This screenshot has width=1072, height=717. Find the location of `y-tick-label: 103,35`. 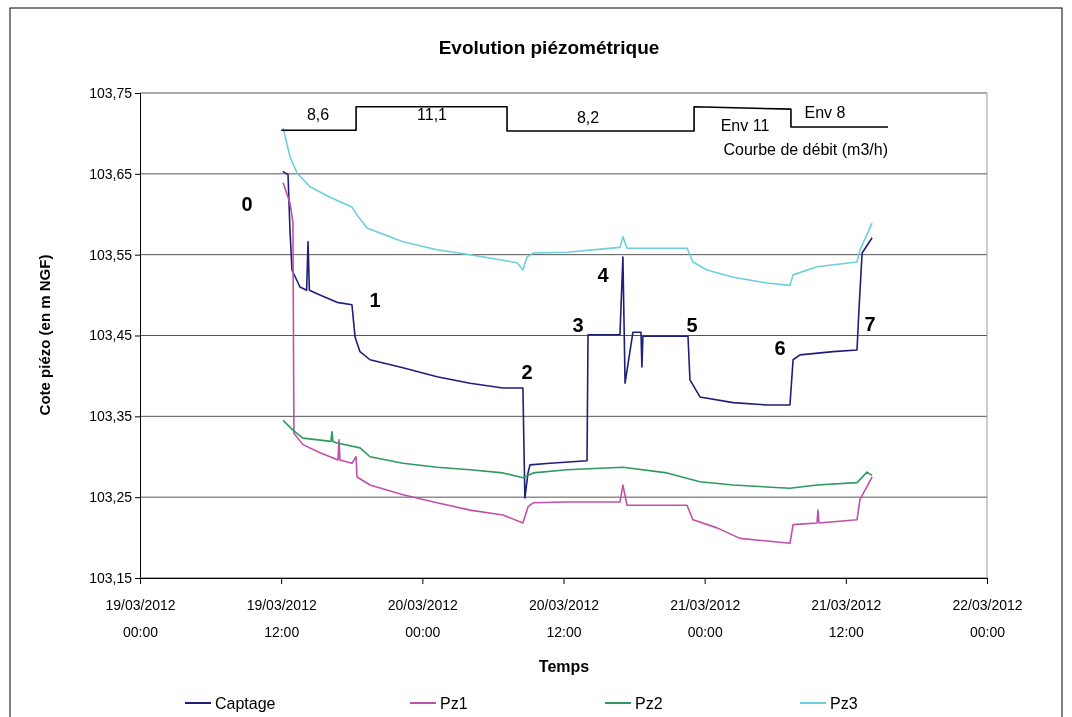

y-tick-label: 103,35 is located at coordinates (111, 416).